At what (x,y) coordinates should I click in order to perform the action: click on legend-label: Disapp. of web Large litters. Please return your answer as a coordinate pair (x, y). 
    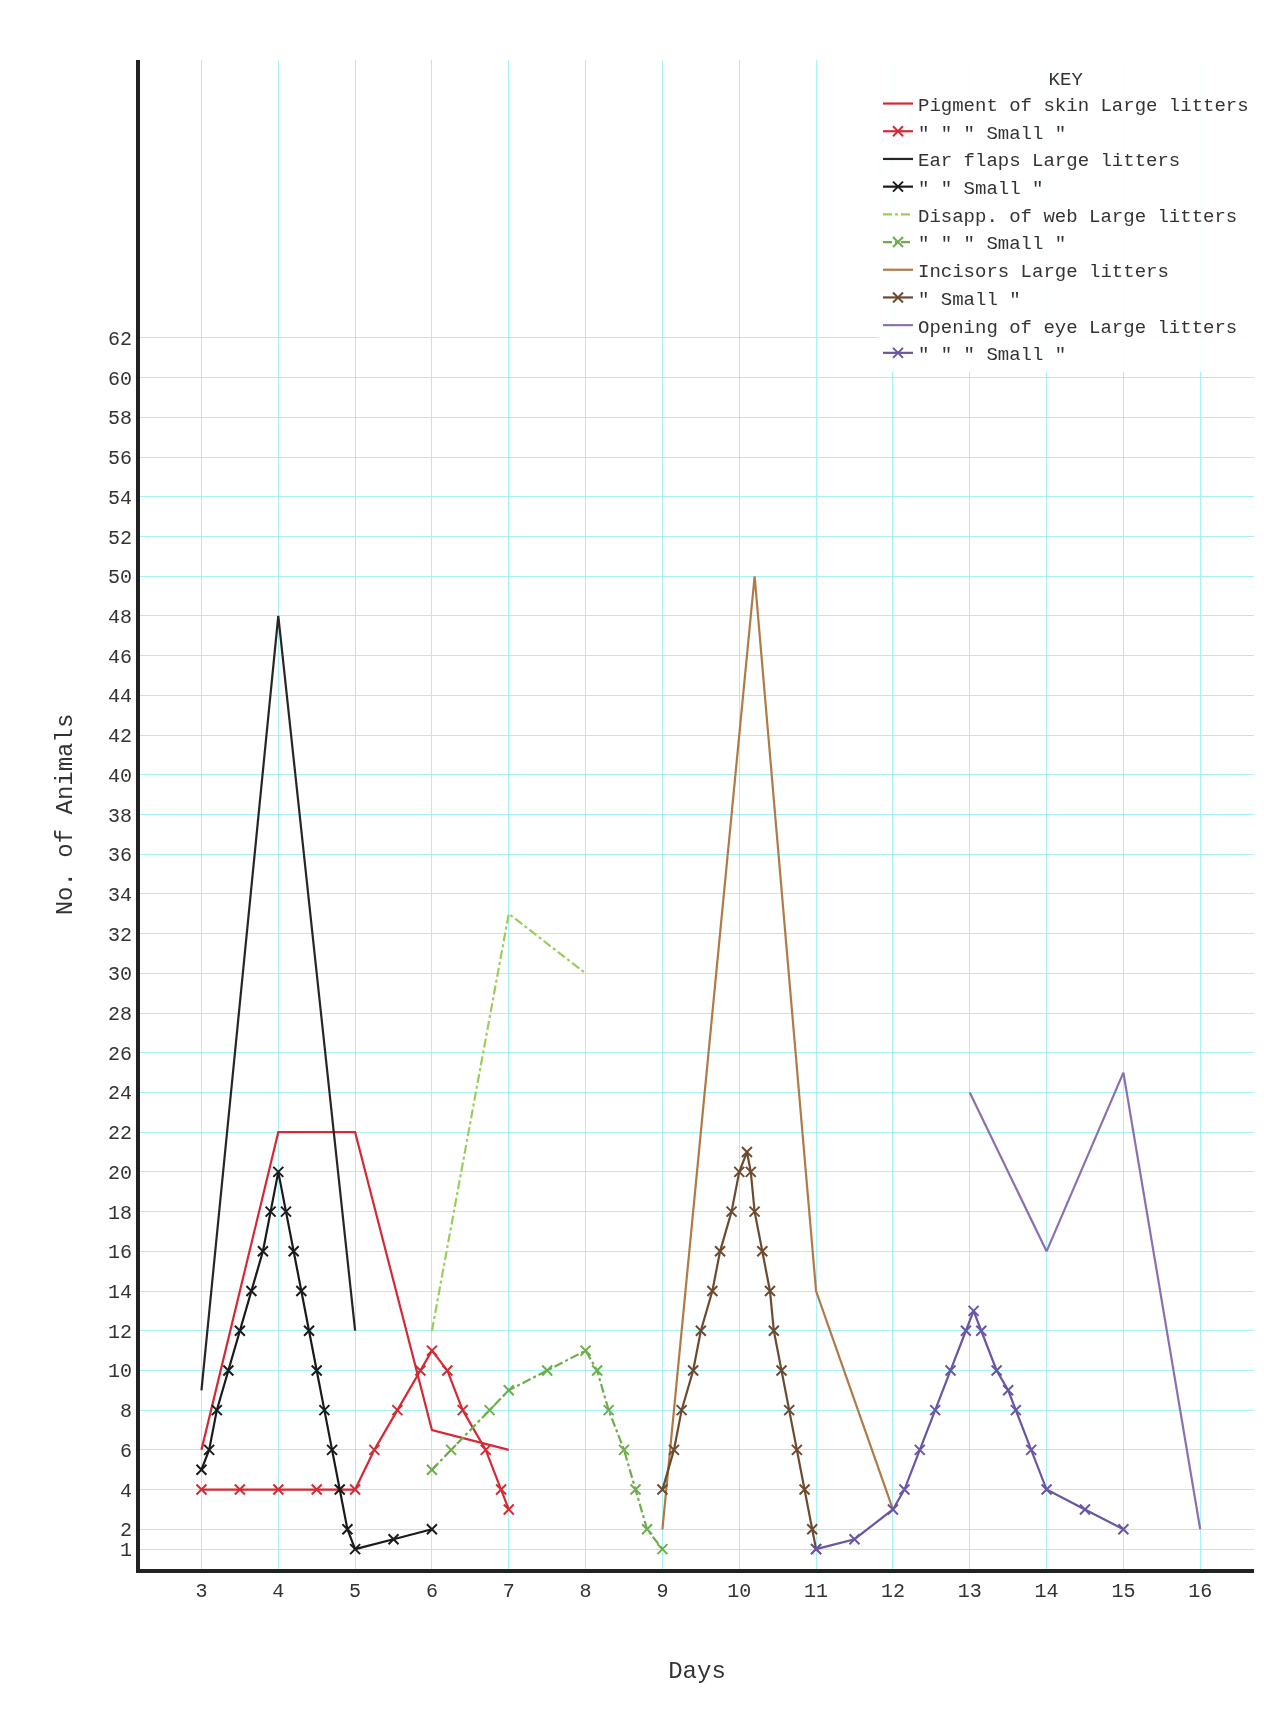
    Looking at the image, I should click on (1078, 216).